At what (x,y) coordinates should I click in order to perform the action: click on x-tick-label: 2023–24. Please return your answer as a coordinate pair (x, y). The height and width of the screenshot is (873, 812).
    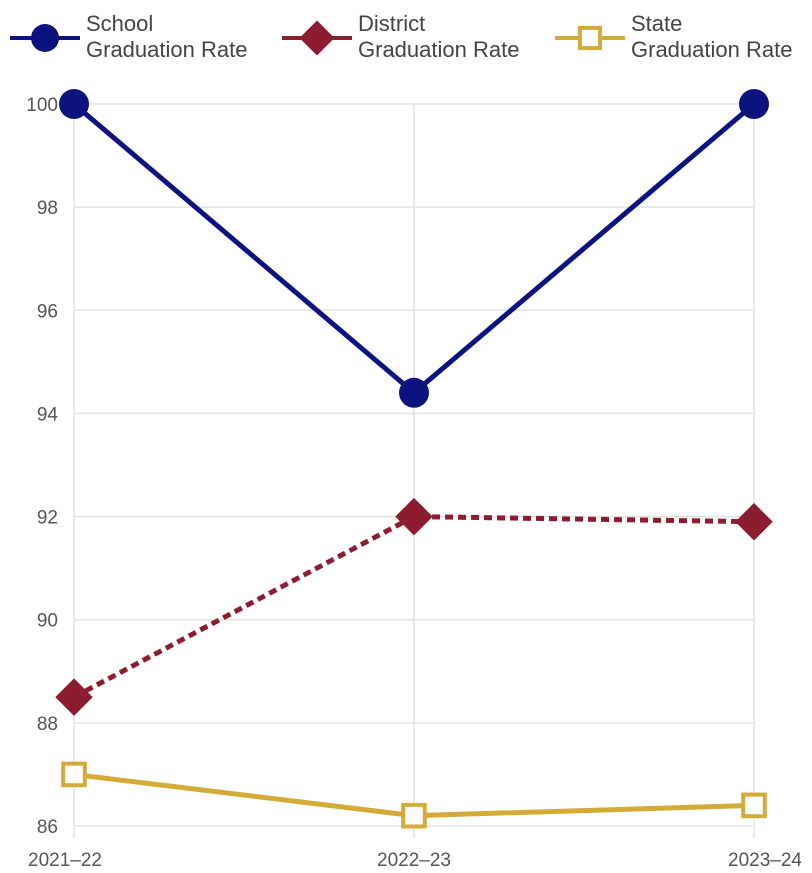
    Looking at the image, I should click on (765, 860).